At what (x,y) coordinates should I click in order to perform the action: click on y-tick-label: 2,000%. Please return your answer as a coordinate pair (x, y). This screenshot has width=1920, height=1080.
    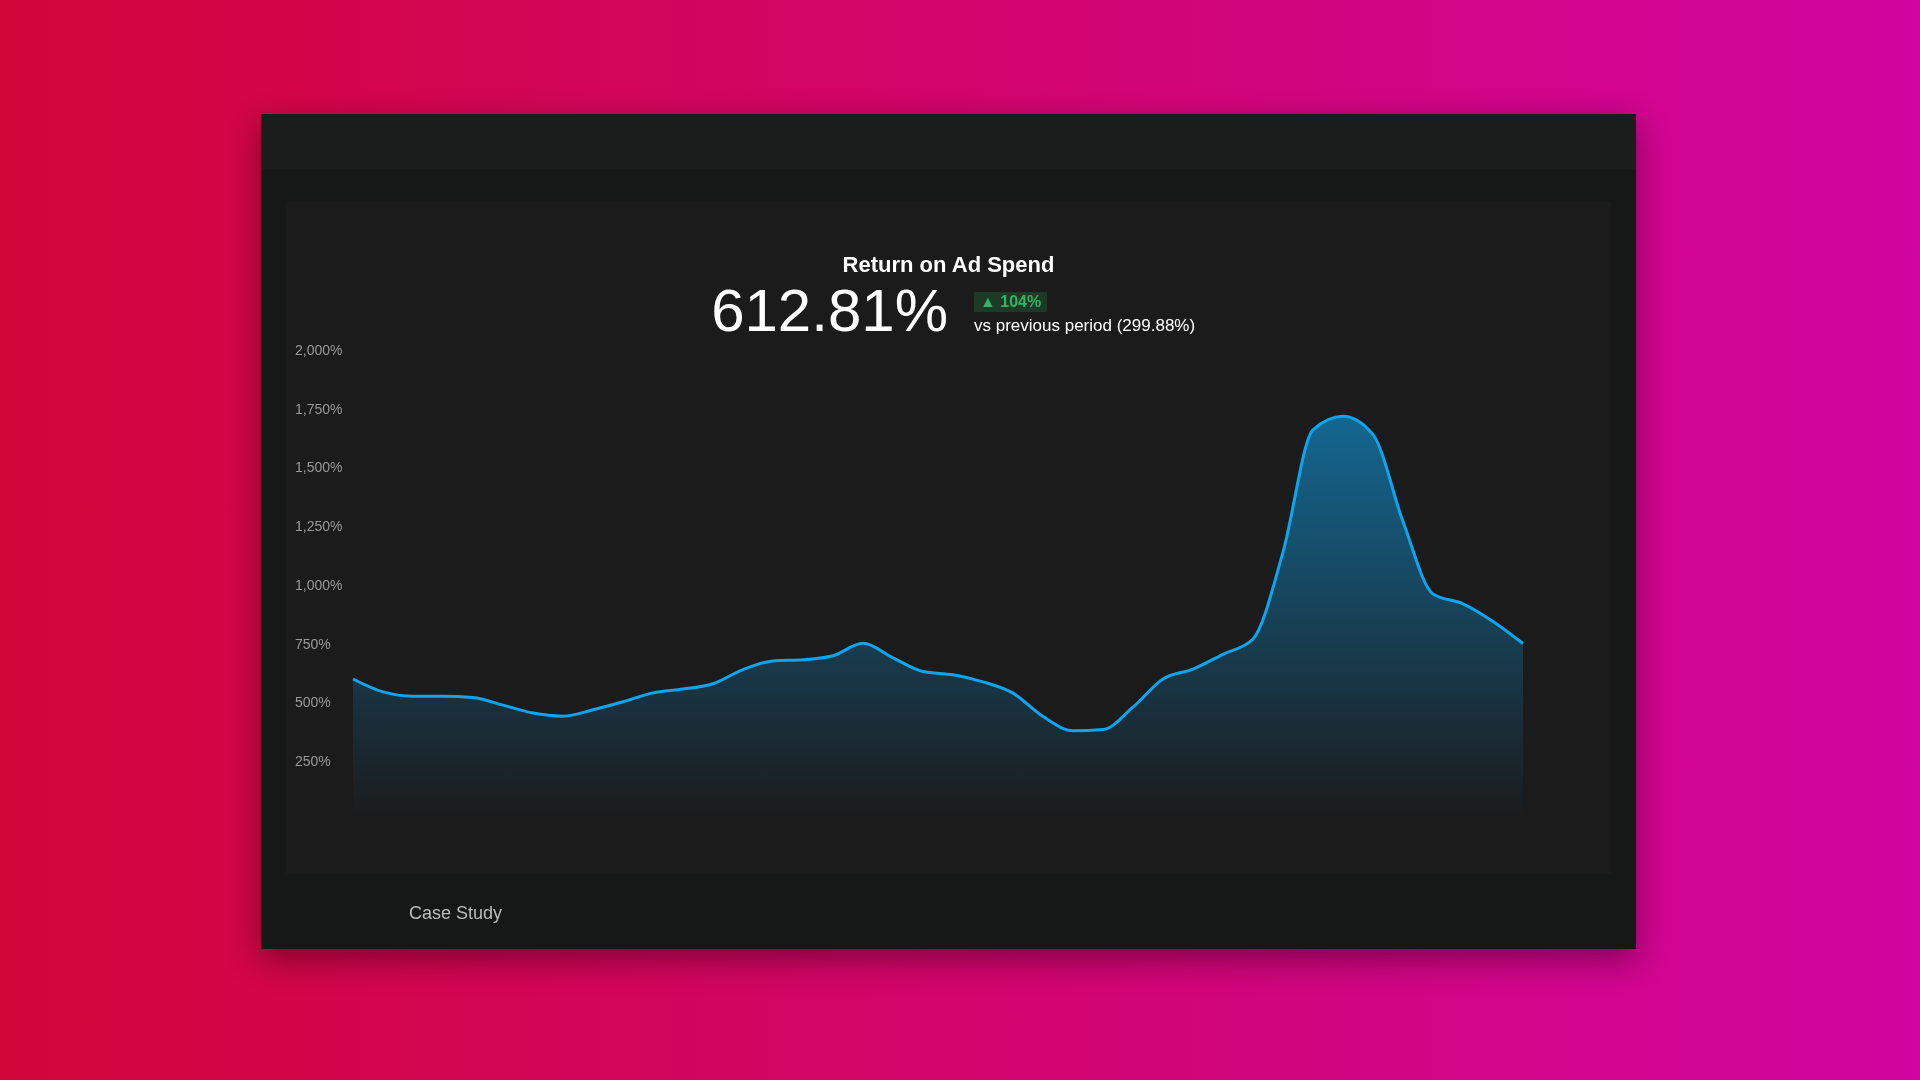
    Looking at the image, I should click on (319, 349).